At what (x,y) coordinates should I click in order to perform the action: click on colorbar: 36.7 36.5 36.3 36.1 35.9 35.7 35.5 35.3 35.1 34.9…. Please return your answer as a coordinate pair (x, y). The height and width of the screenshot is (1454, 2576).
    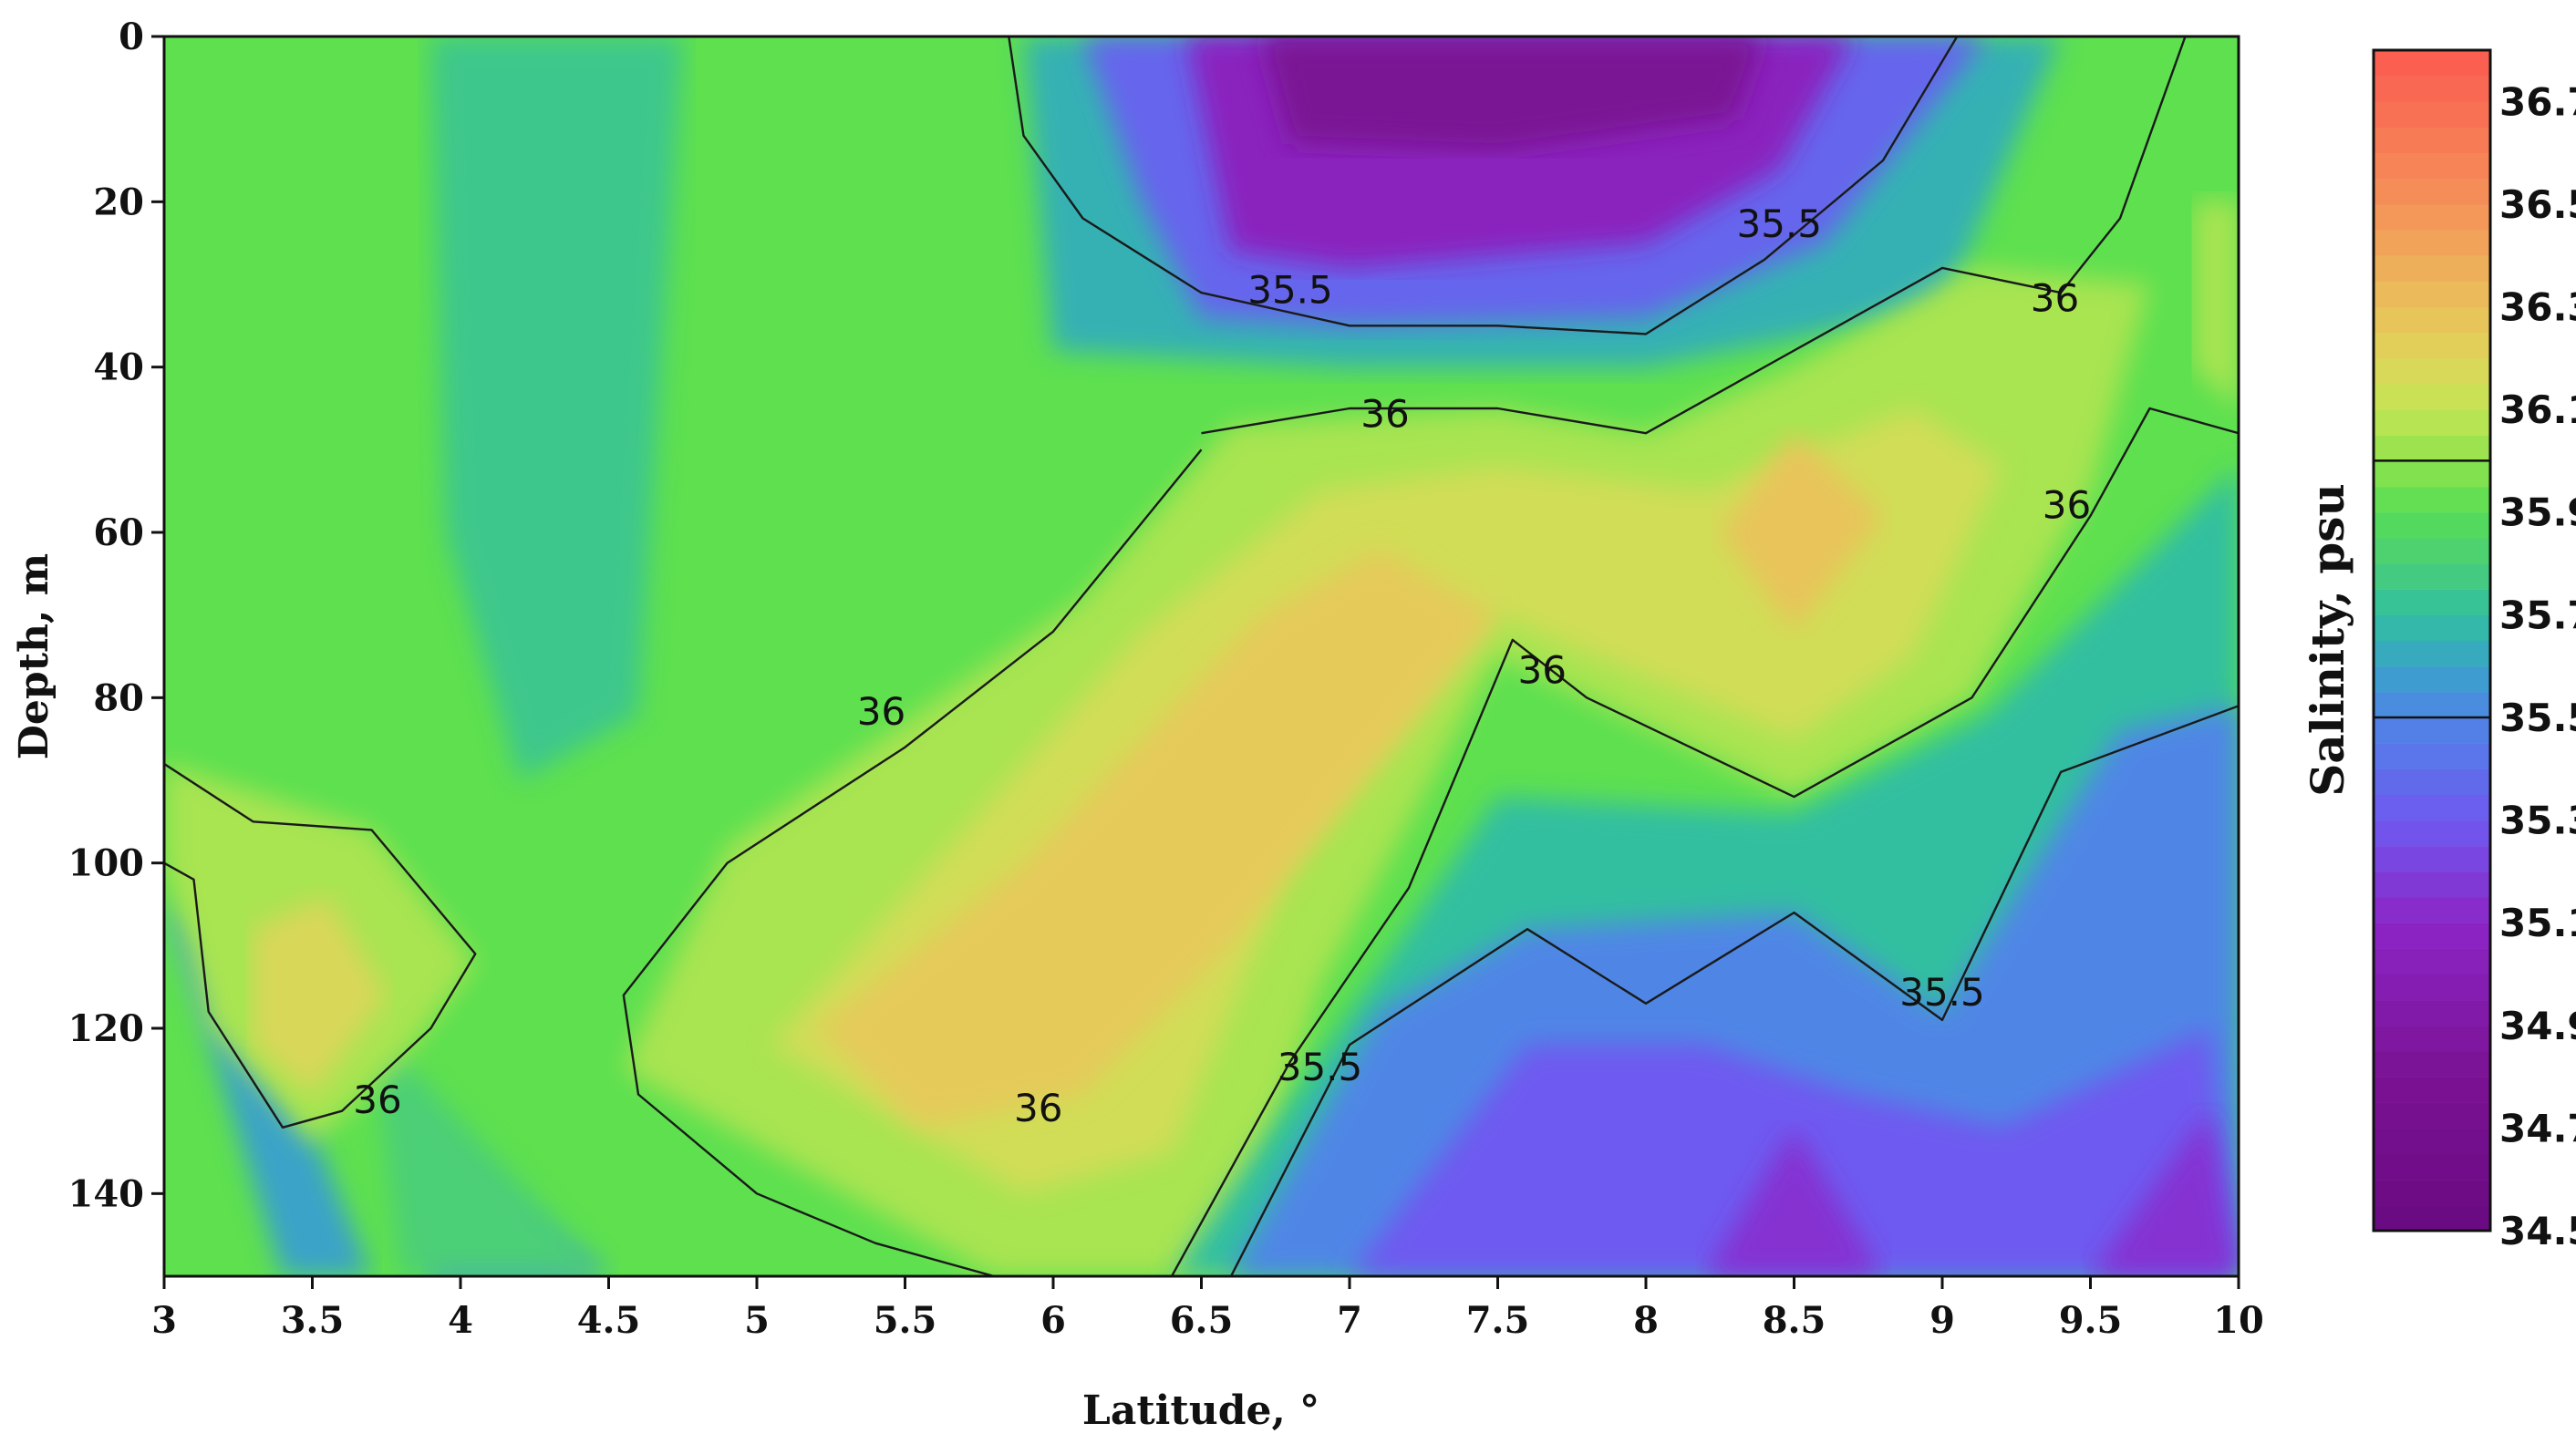
    Looking at the image, I should click on (2438, 651).